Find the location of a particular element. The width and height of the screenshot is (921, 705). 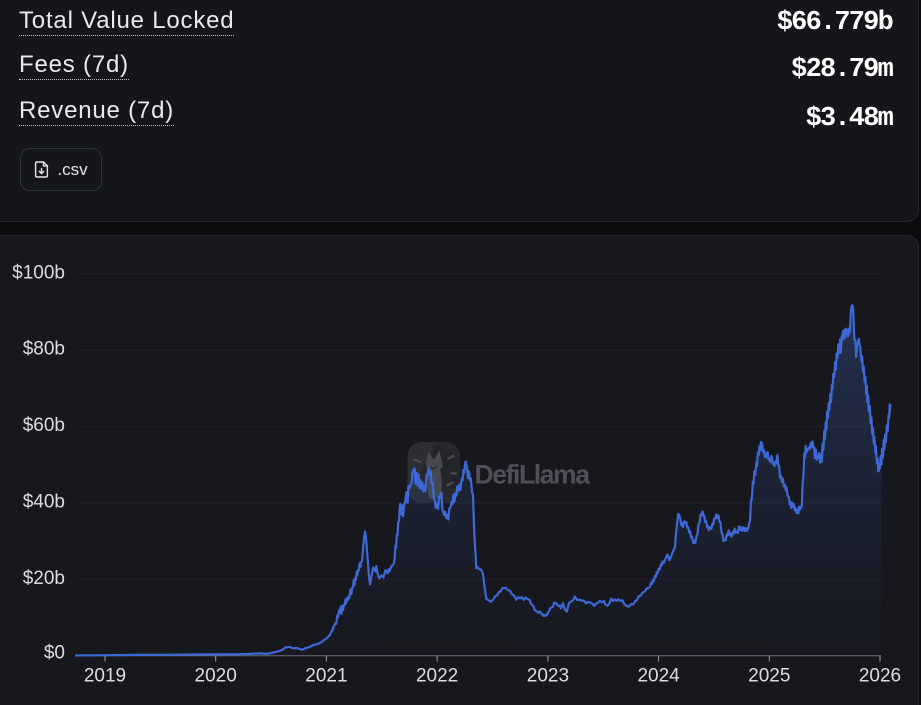

svg-text: $80b is located at coordinates (44, 349).